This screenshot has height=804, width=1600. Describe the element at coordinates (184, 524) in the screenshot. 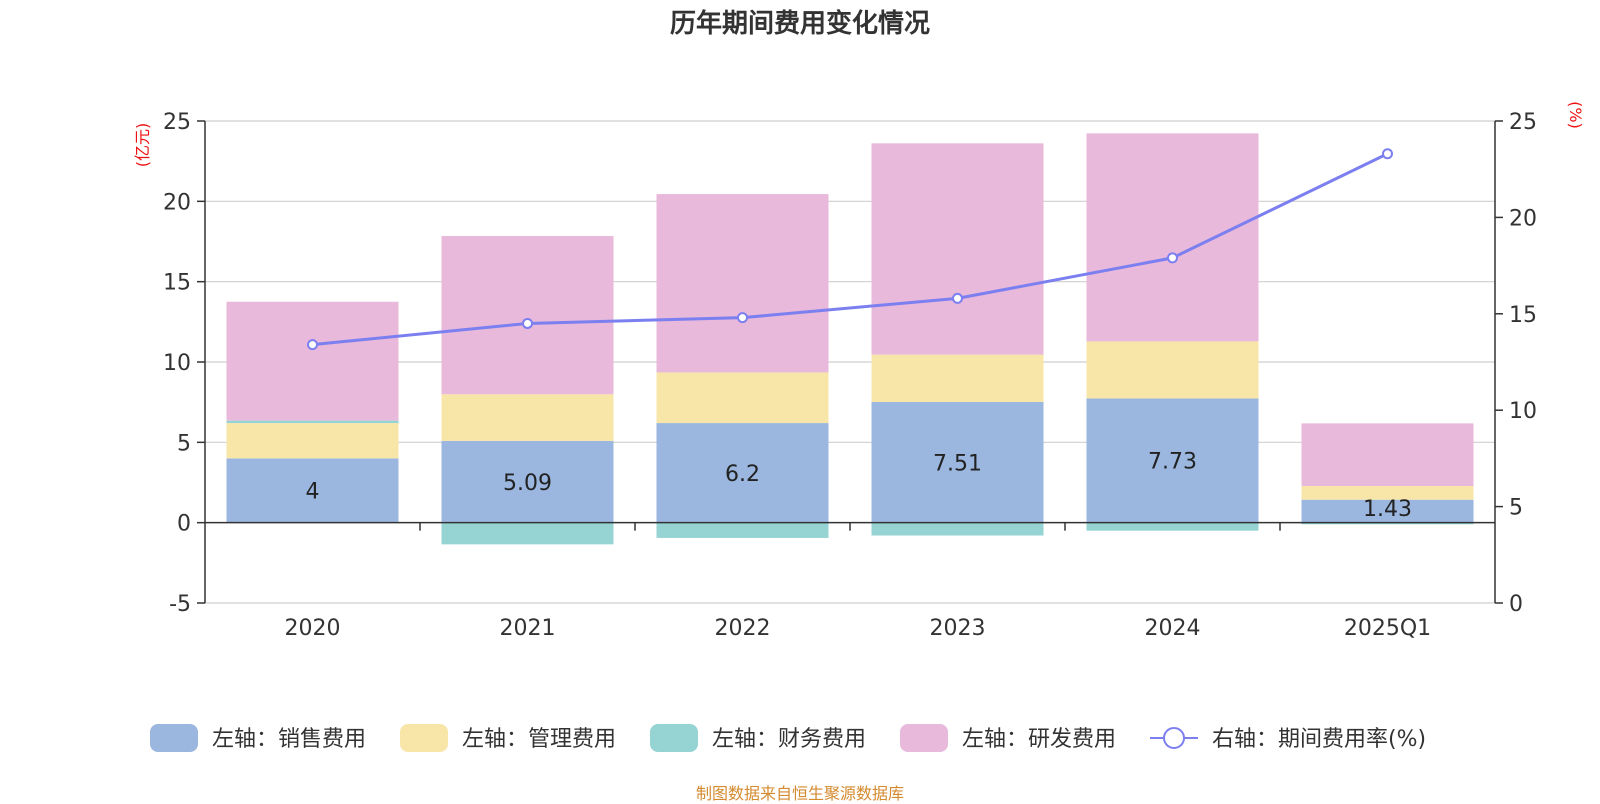

I see `left-tick-label: 0` at that location.